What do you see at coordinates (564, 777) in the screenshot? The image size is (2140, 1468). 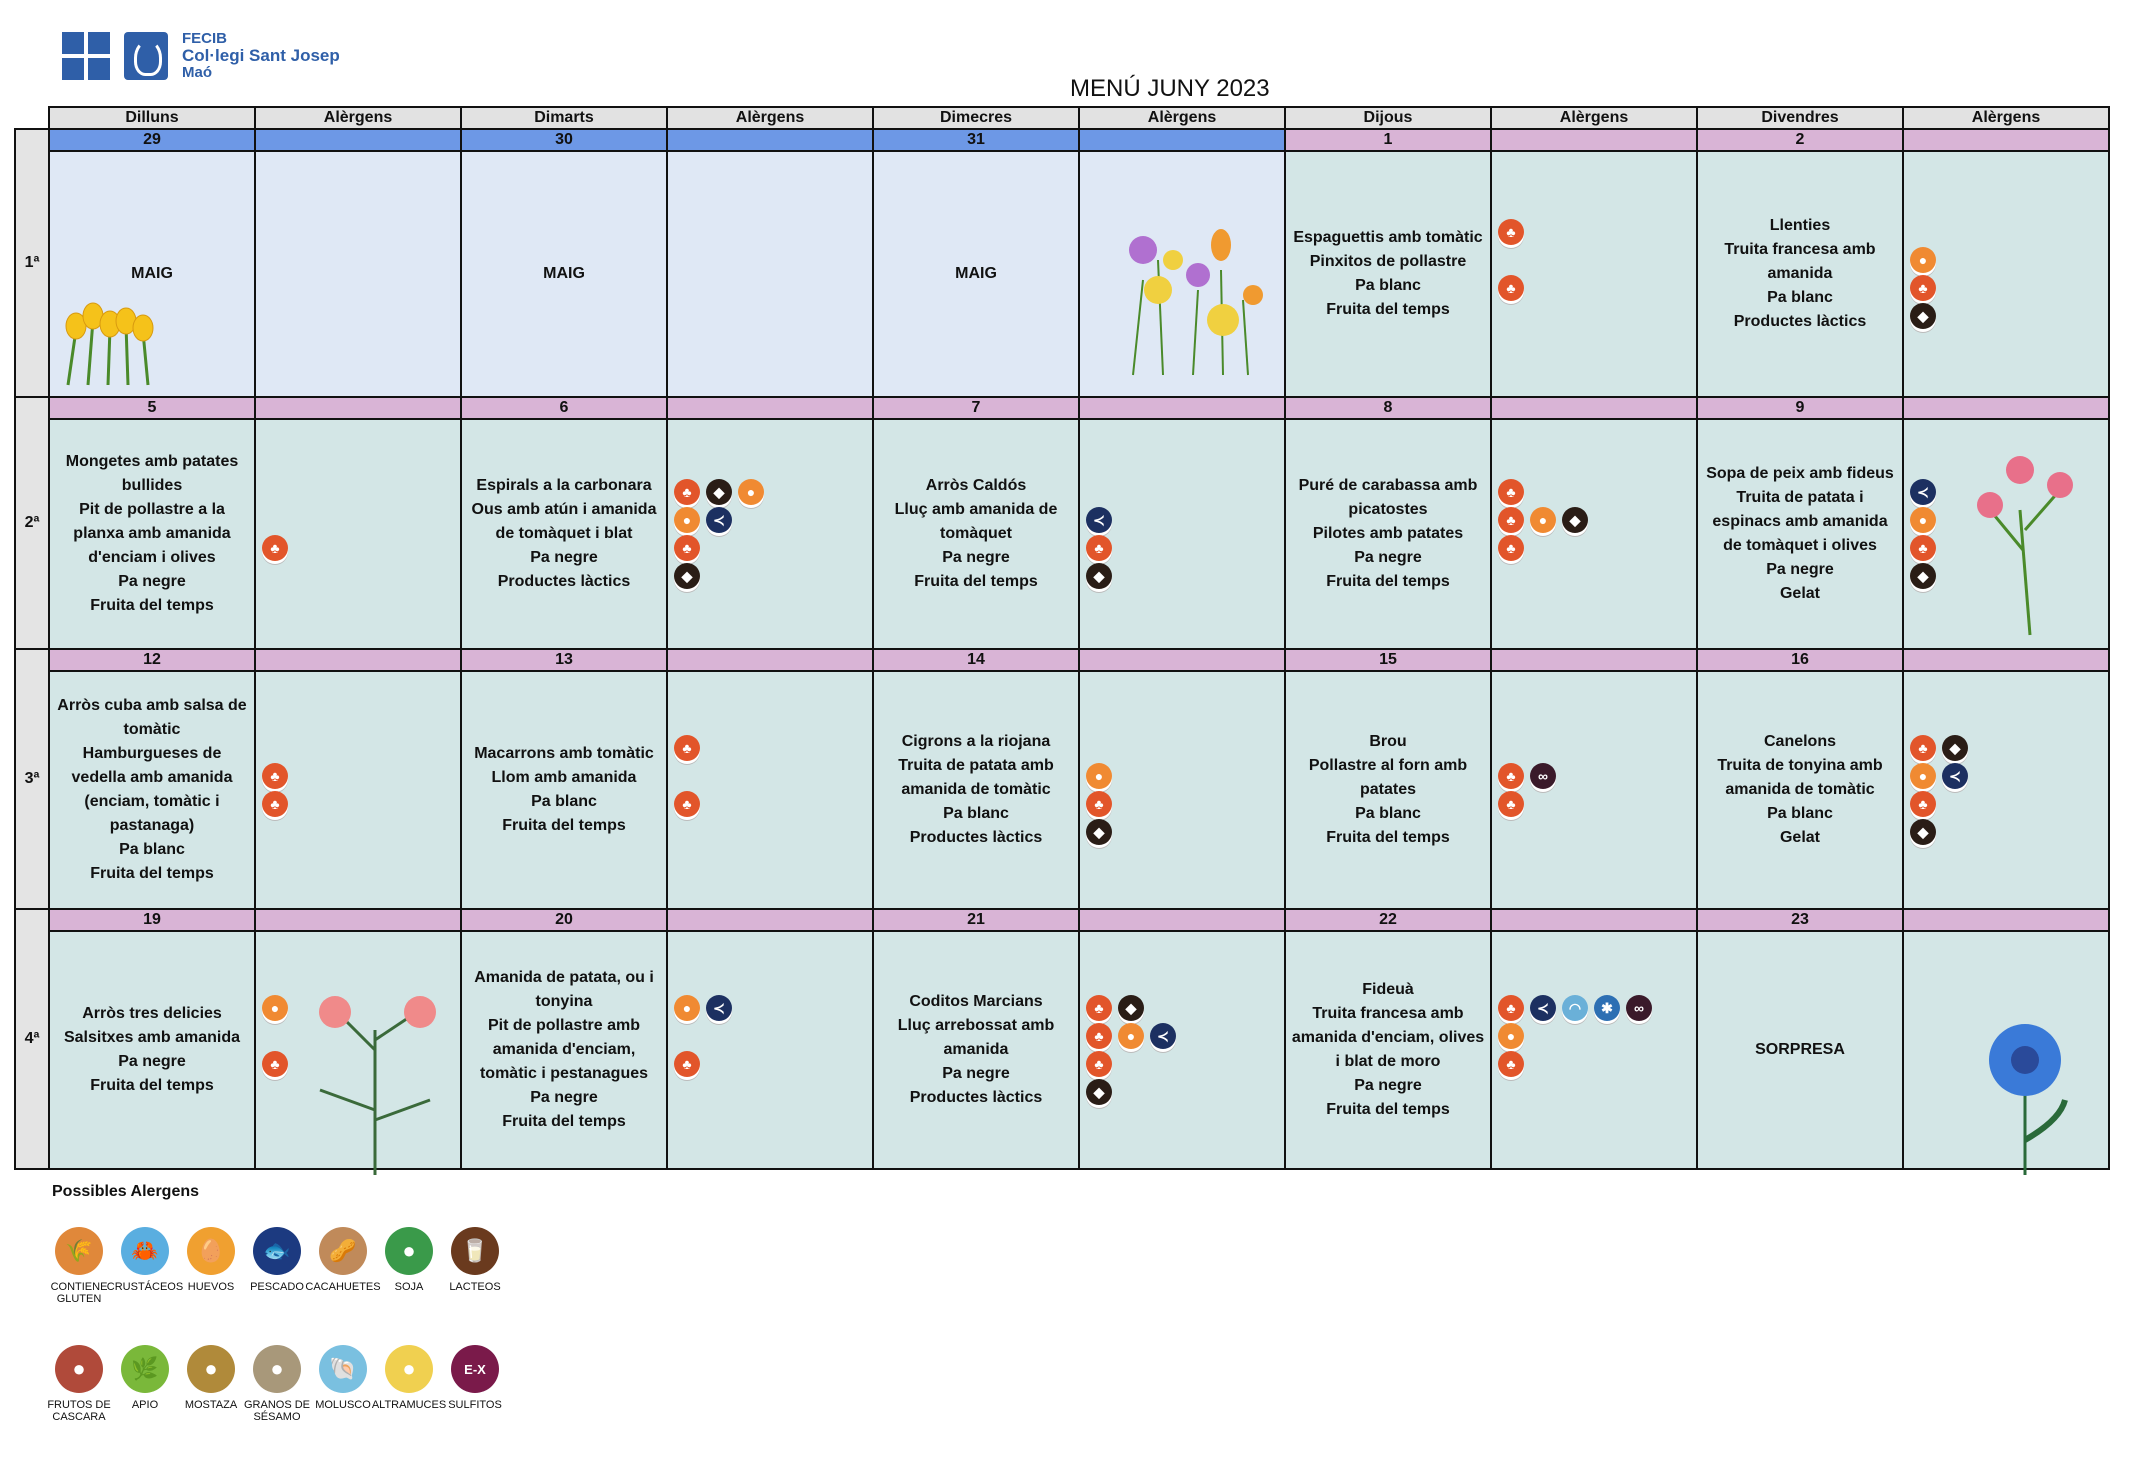 I see `dish-name: Llom amb amanida` at bounding box center [564, 777].